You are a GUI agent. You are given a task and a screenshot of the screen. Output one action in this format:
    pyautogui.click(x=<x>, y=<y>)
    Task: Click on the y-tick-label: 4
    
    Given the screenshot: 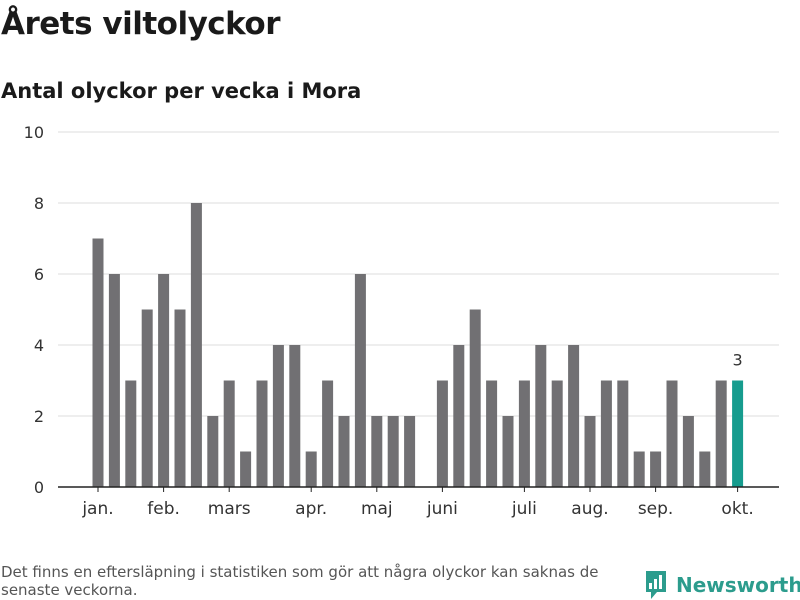 What is the action you would take?
    pyautogui.click(x=39, y=345)
    